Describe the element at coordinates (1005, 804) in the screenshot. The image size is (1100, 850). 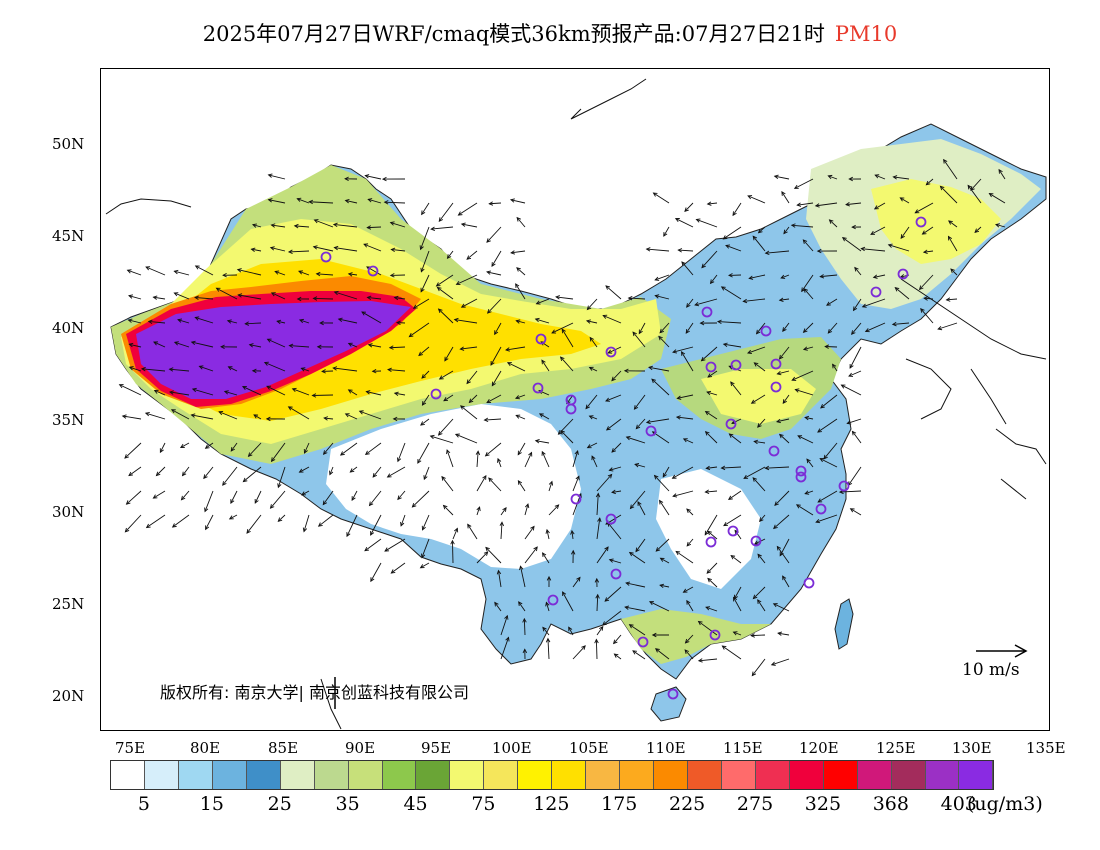
I see `unit-label: (ug/m3)` at that location.